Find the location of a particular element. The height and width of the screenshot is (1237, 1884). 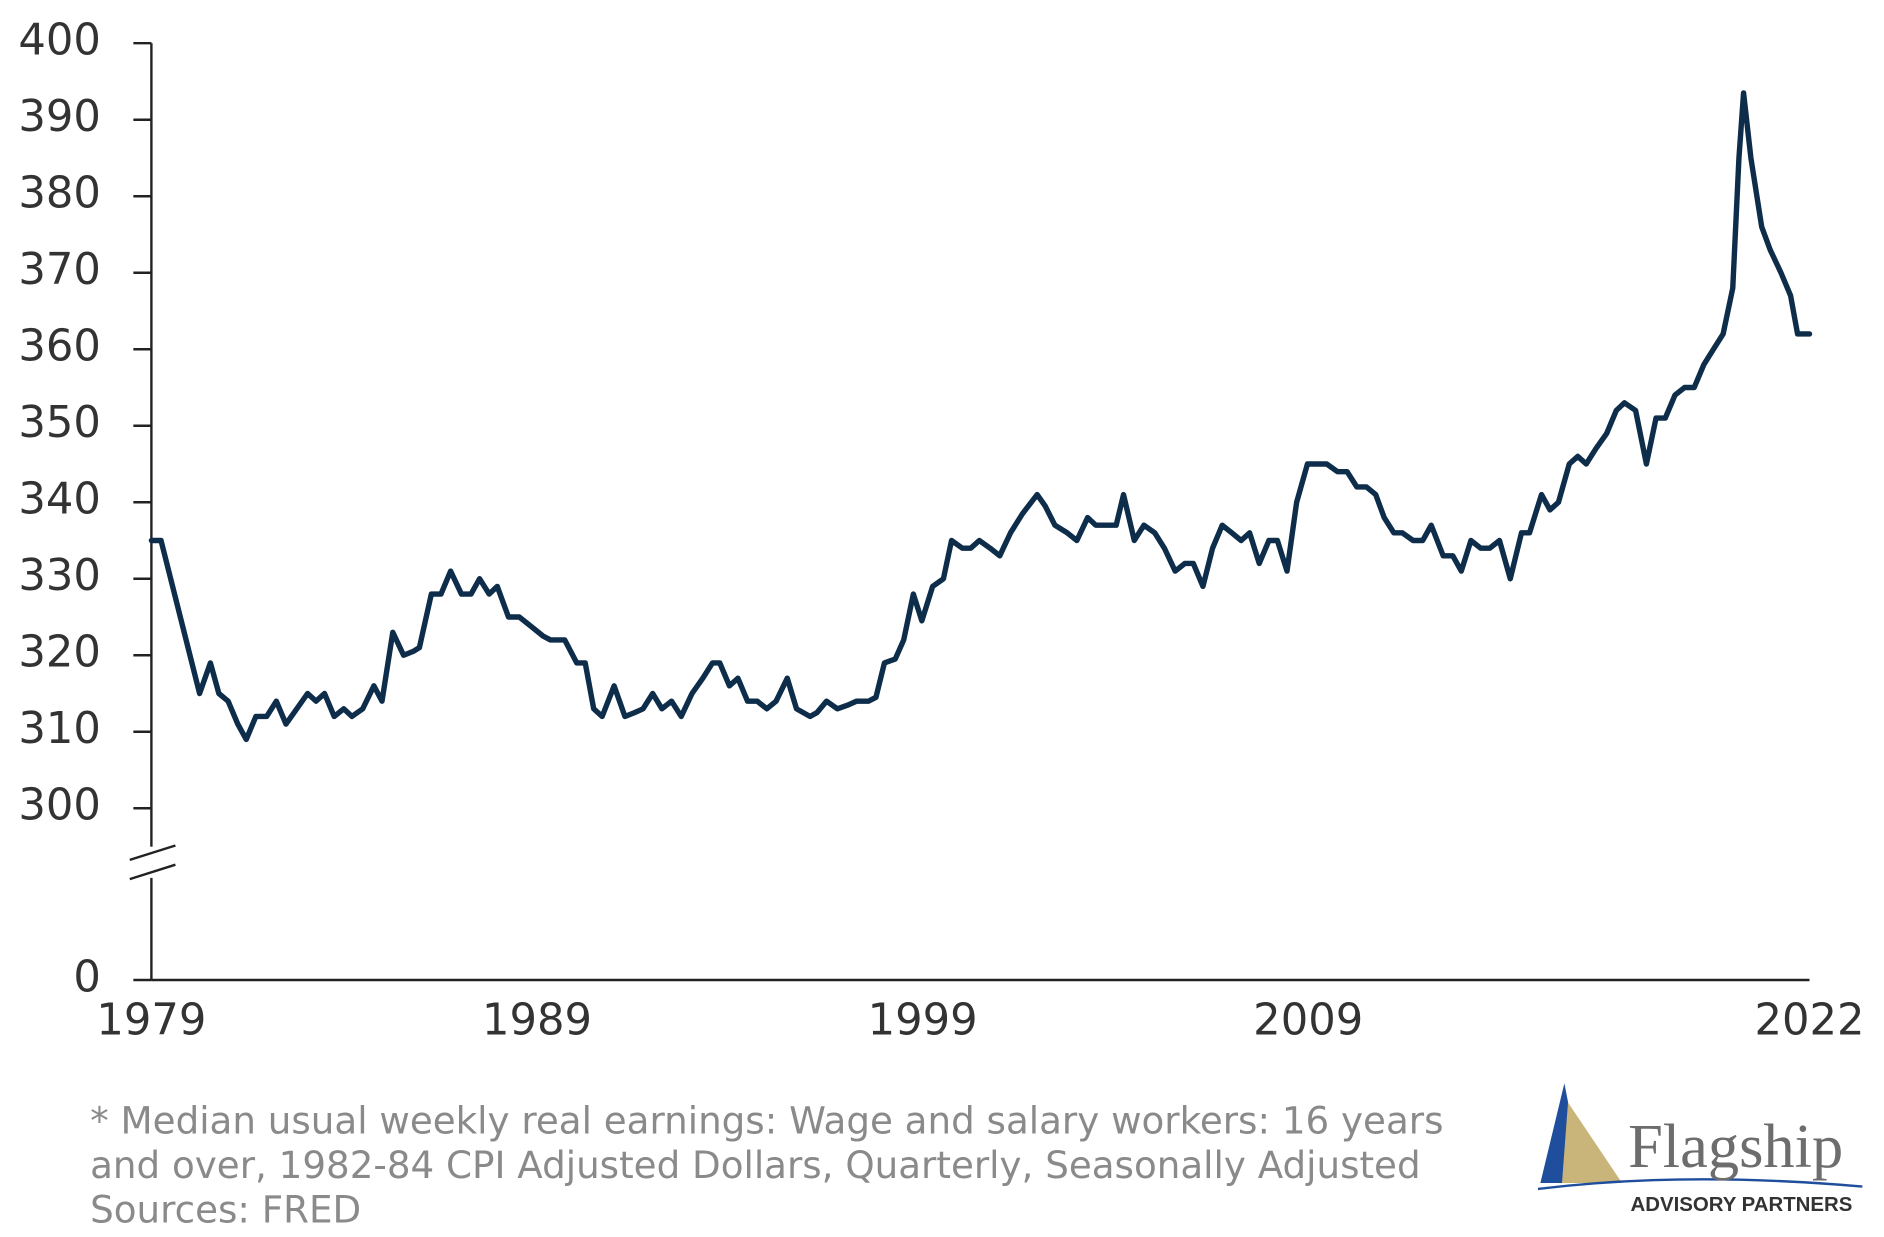

x-tick-label: 1989 is located at coordinates (537, 1021).